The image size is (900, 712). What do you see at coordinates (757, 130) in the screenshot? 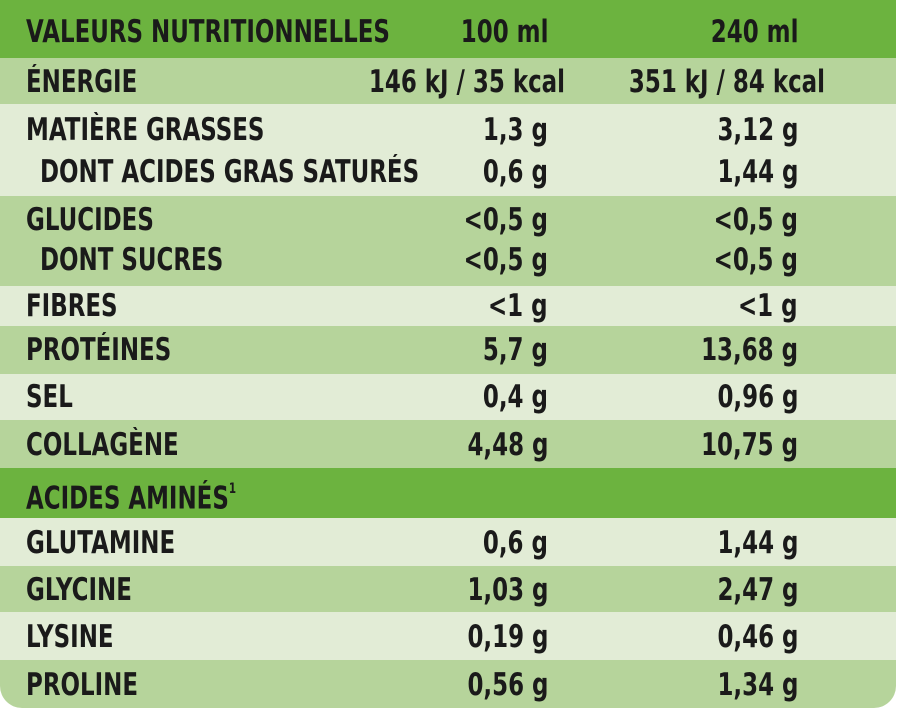
I see `value-240ml: 3,12 g` at bounding box center [757, 130].